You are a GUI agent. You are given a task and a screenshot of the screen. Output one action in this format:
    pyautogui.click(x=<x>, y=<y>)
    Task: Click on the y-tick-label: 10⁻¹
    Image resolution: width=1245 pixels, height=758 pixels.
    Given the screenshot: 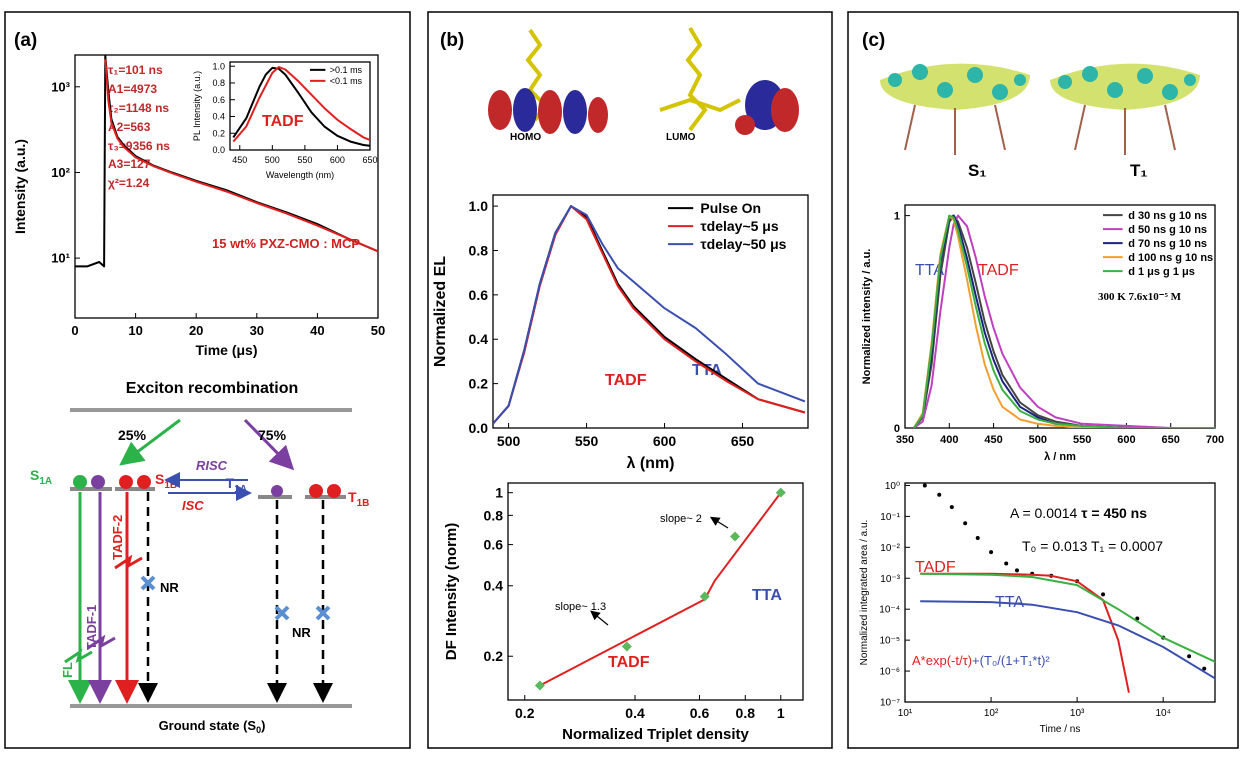 What is the action you would take?
    pyautogui.click(x=890, y=517)
    